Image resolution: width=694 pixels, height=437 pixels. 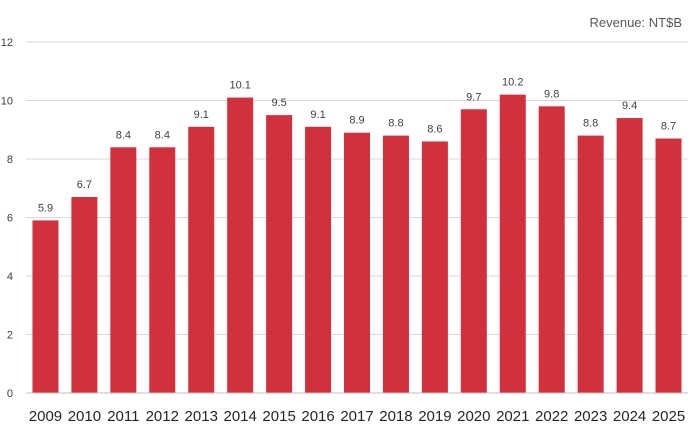 I want to click on x-tick-label-2017: 2017, so click(x=356, y=416).